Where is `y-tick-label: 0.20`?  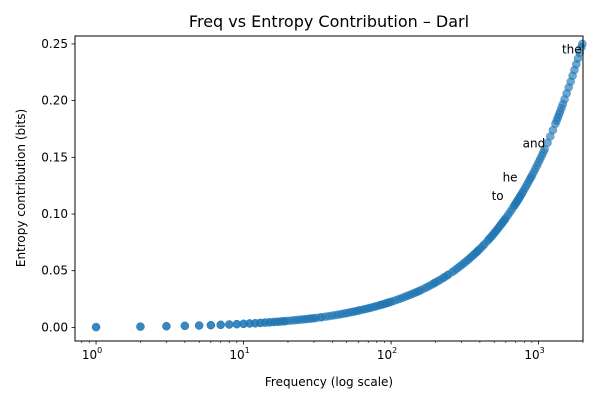 y-tick-label: 0.20 is located at coordinates (54, 101).